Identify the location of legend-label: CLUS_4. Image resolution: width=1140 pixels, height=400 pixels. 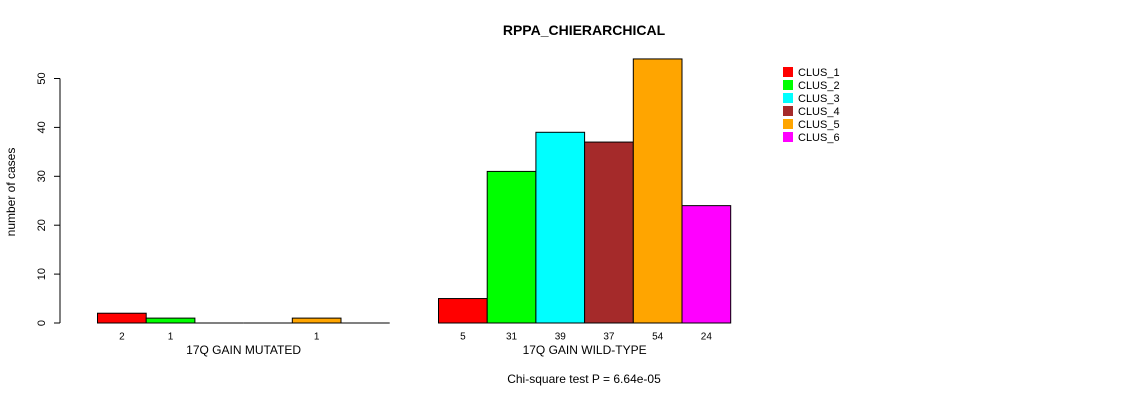
(819, 112).